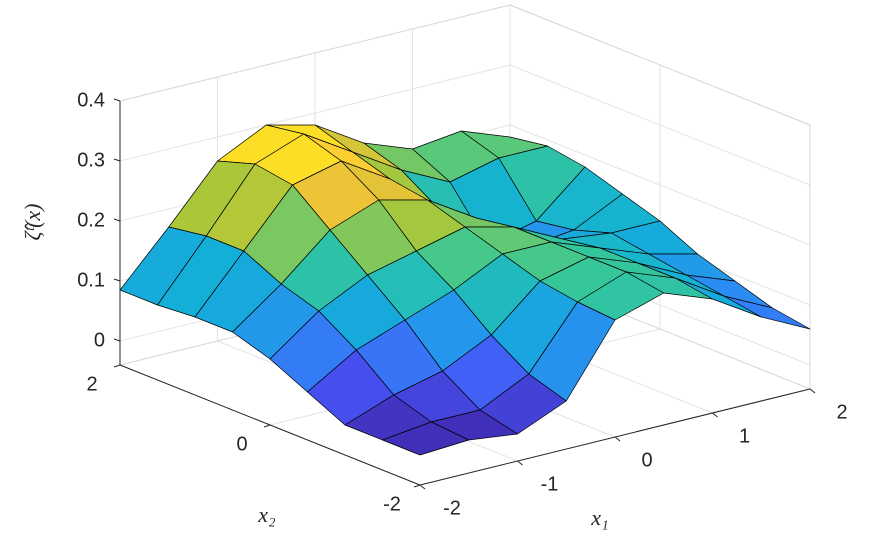 This screenshot has height=548, width=886. I want to click on x-axis-label: x₁, so click(599, 517).